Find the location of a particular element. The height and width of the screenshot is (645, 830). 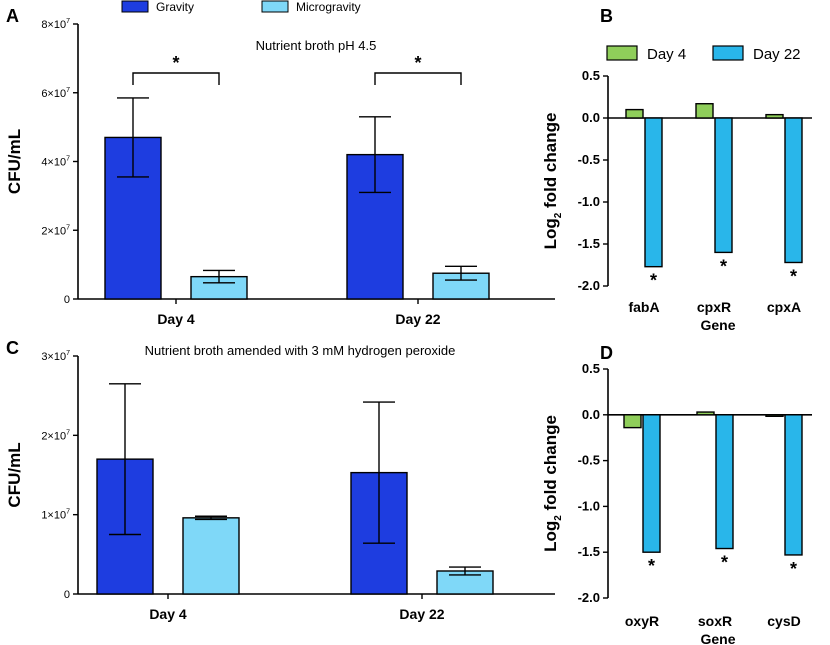

y-tick-label: 3×107 is located at coordinates (55, 356).